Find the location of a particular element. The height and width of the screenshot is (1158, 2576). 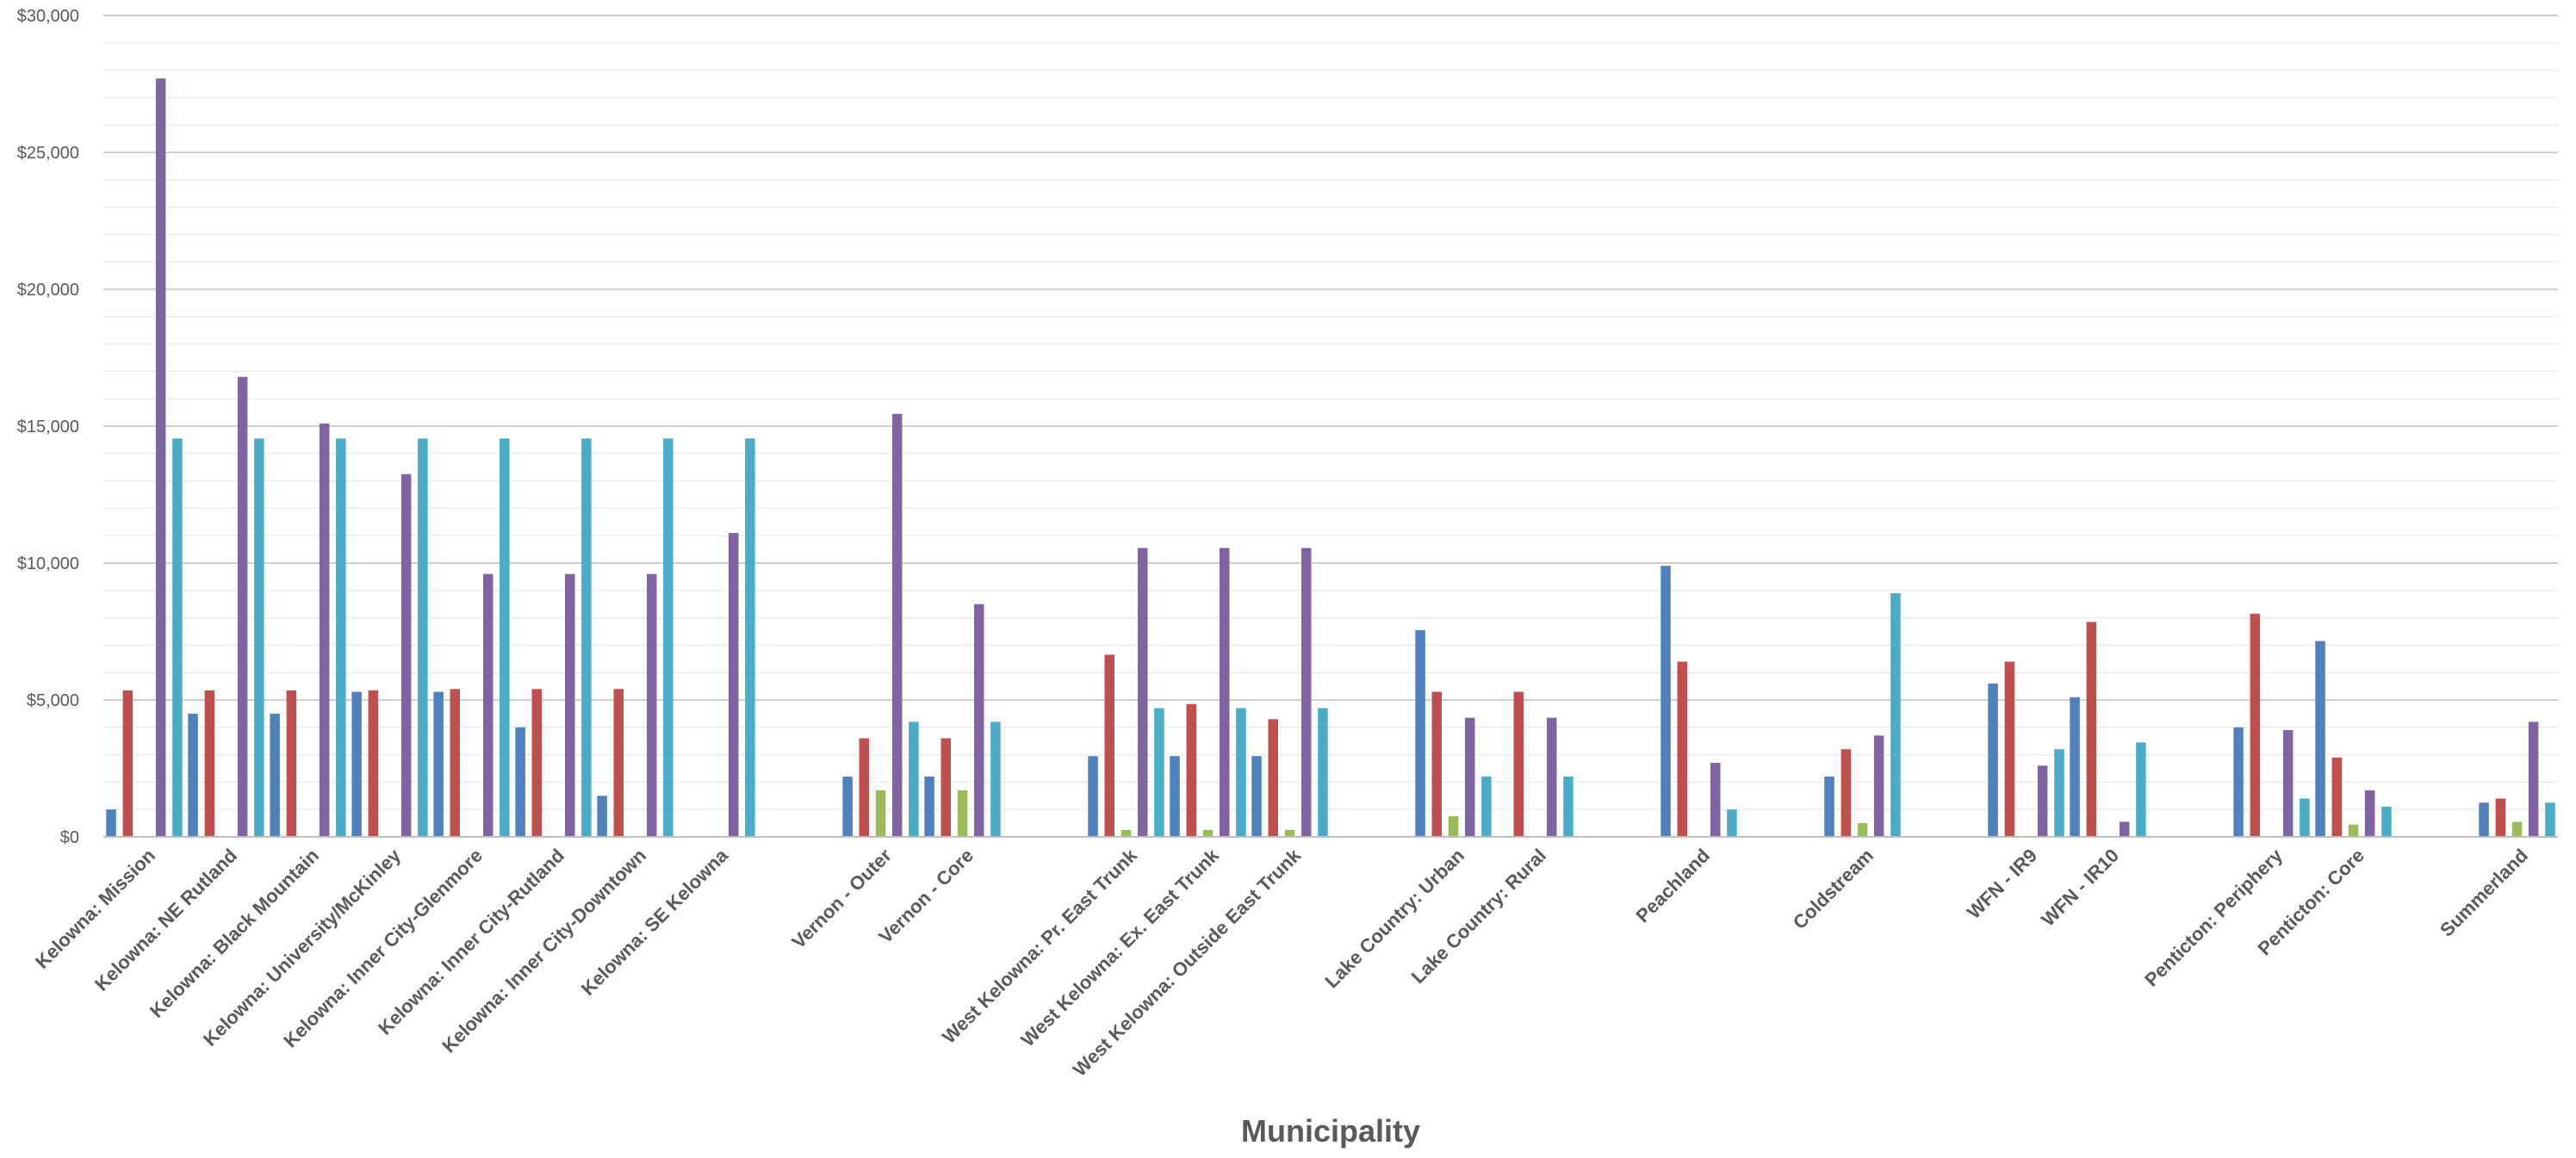

y-tick-label: $20,000 is located at coordinates (48, 290).